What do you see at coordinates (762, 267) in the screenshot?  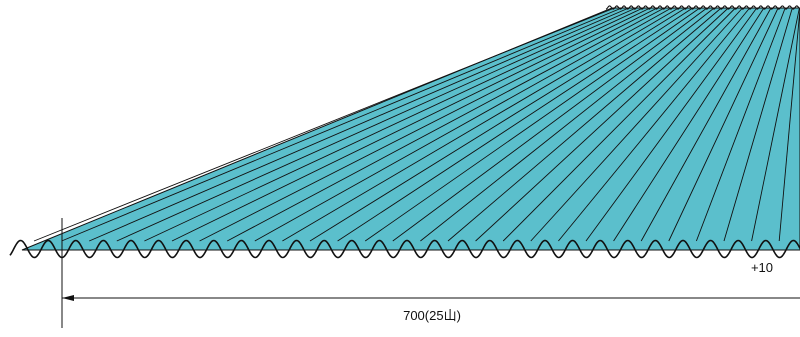 I see `tolerance-label: +10` at bounding box center [762, 267].